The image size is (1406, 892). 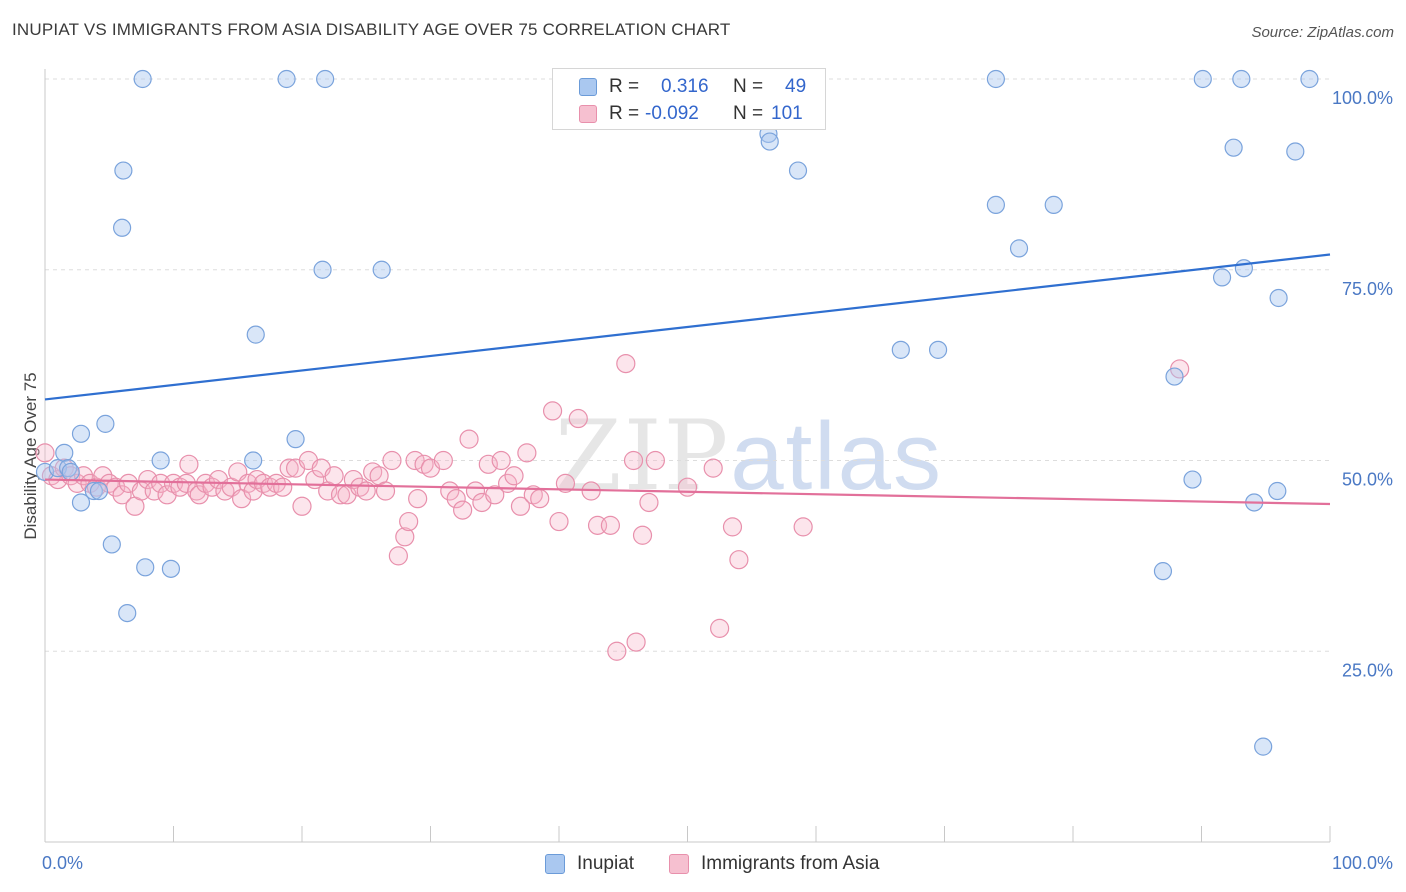 What do you see at coordinates (787, 113) in the screenshot?
I see `n-value: 101` at bounding box center [787, 113].